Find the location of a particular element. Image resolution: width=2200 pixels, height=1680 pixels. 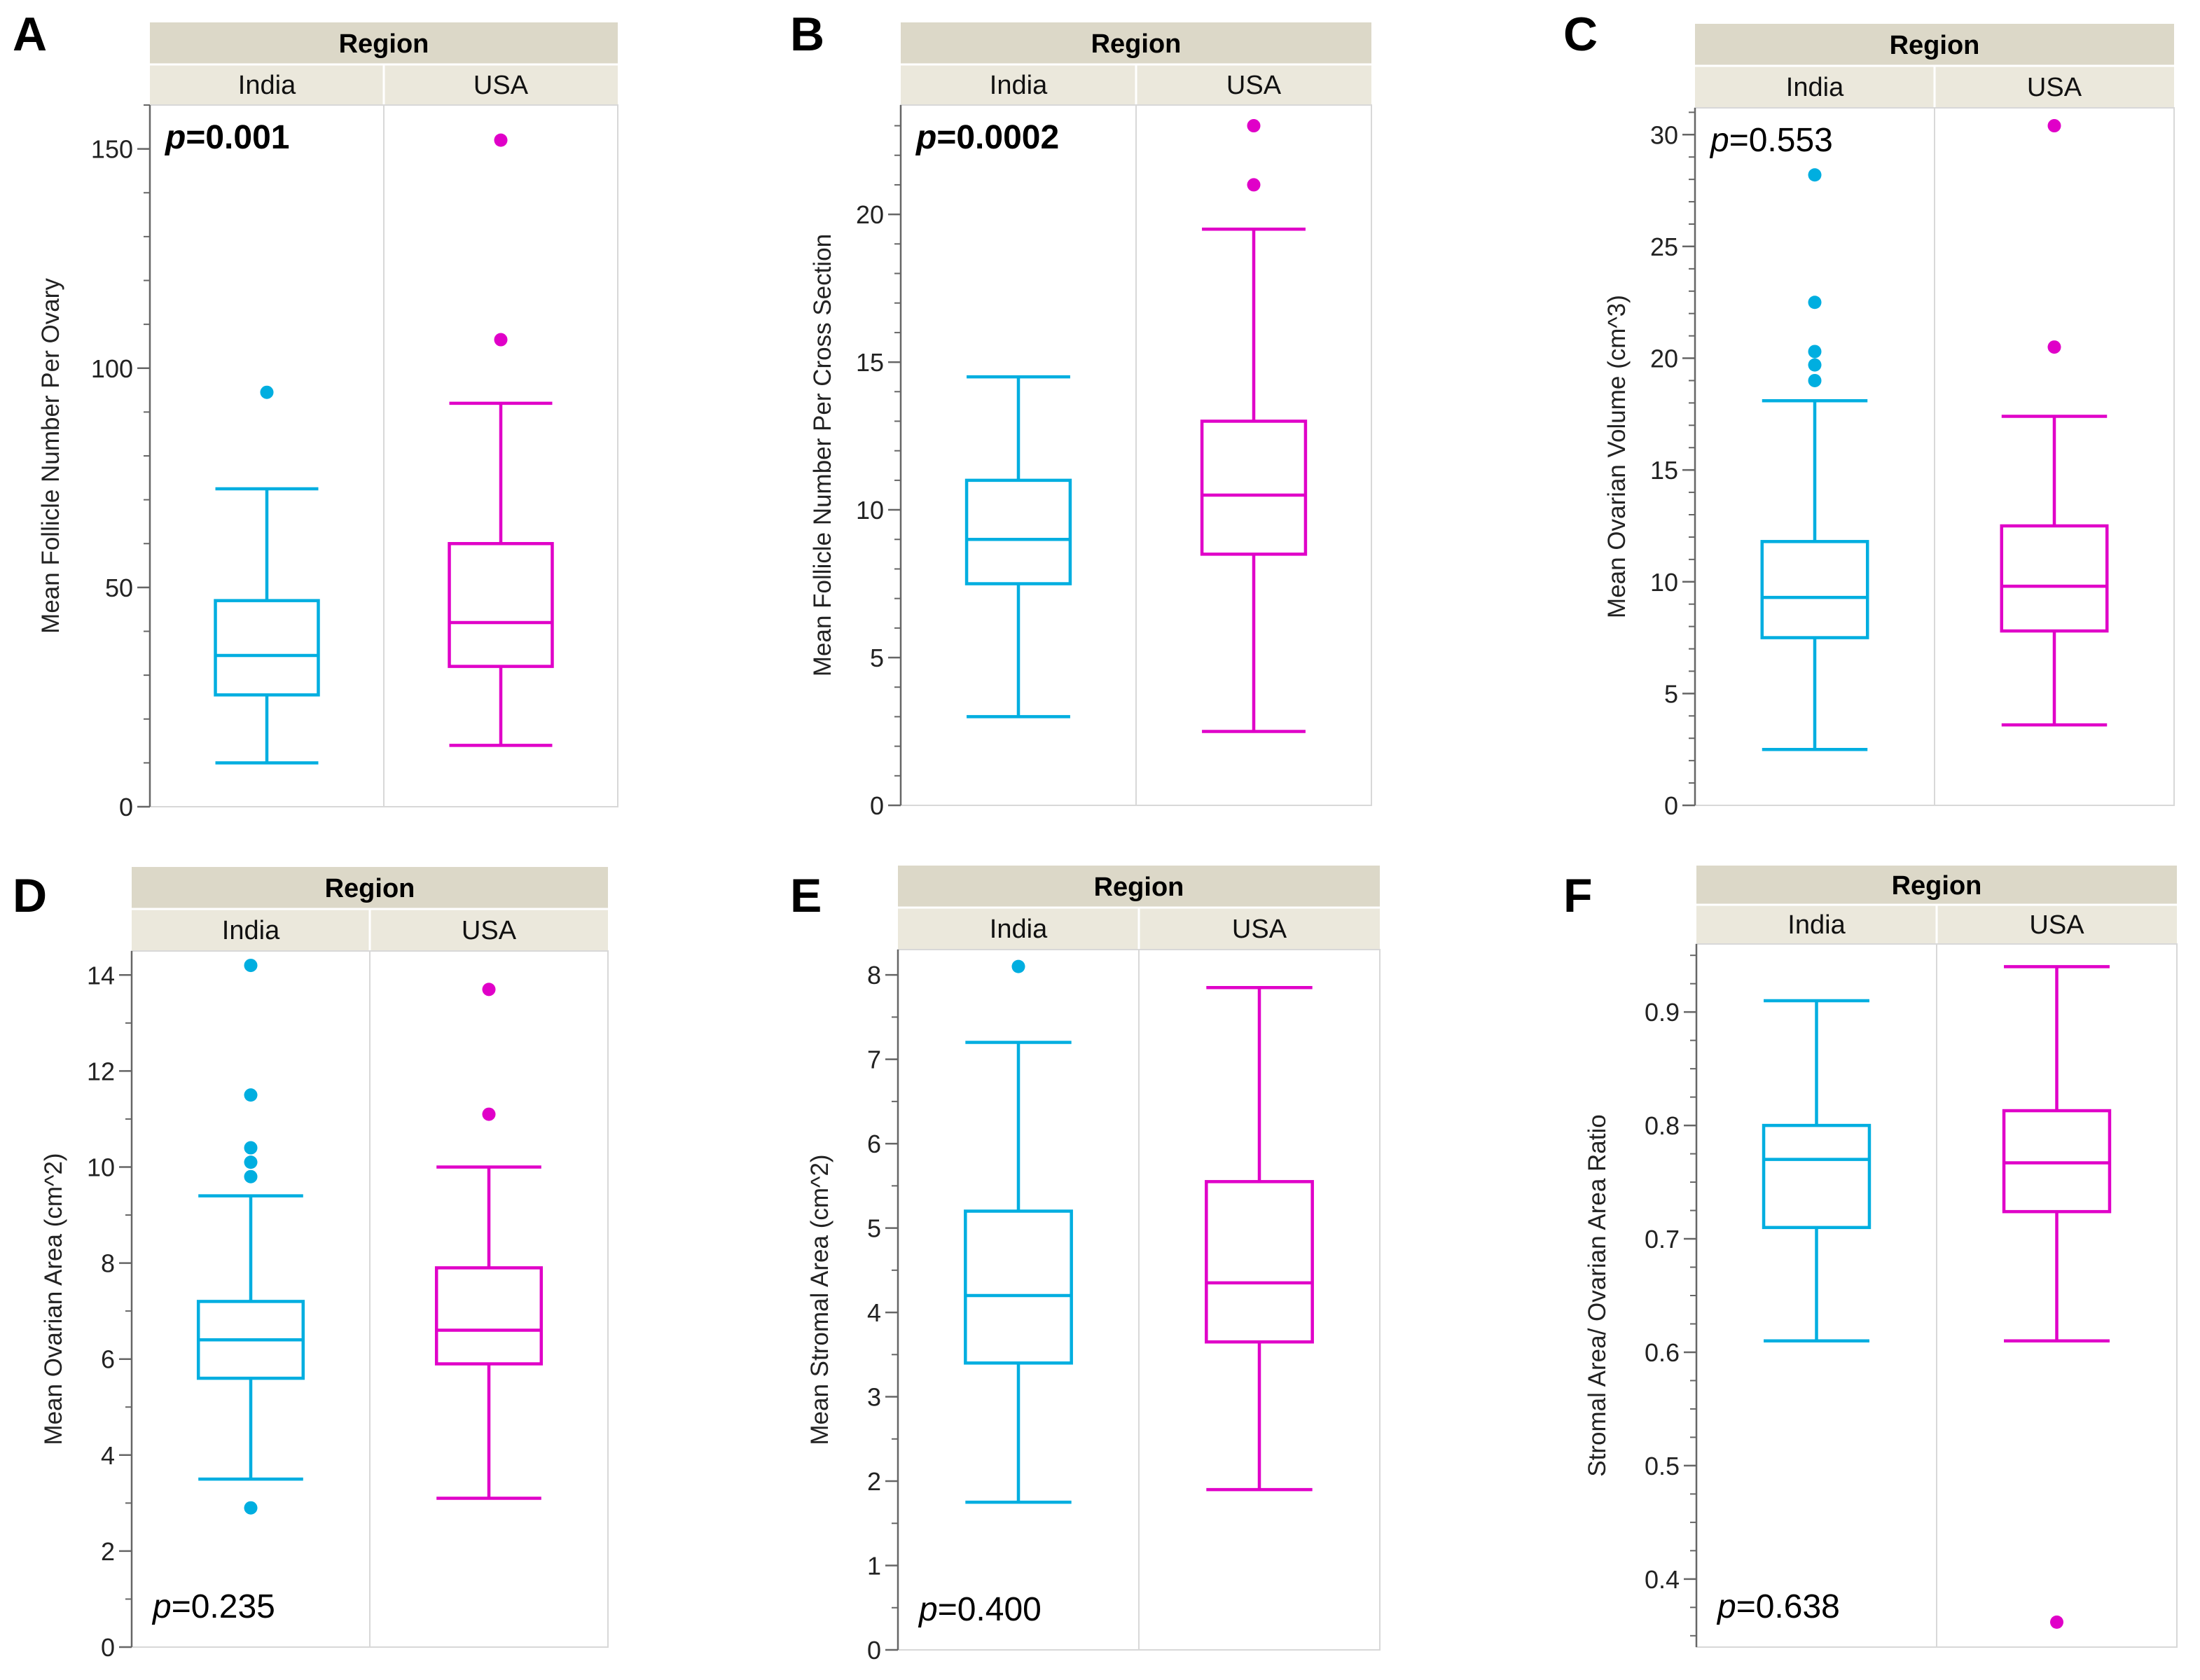

y-tick-label: 0.4 is located at coordinates (1662, 1579).